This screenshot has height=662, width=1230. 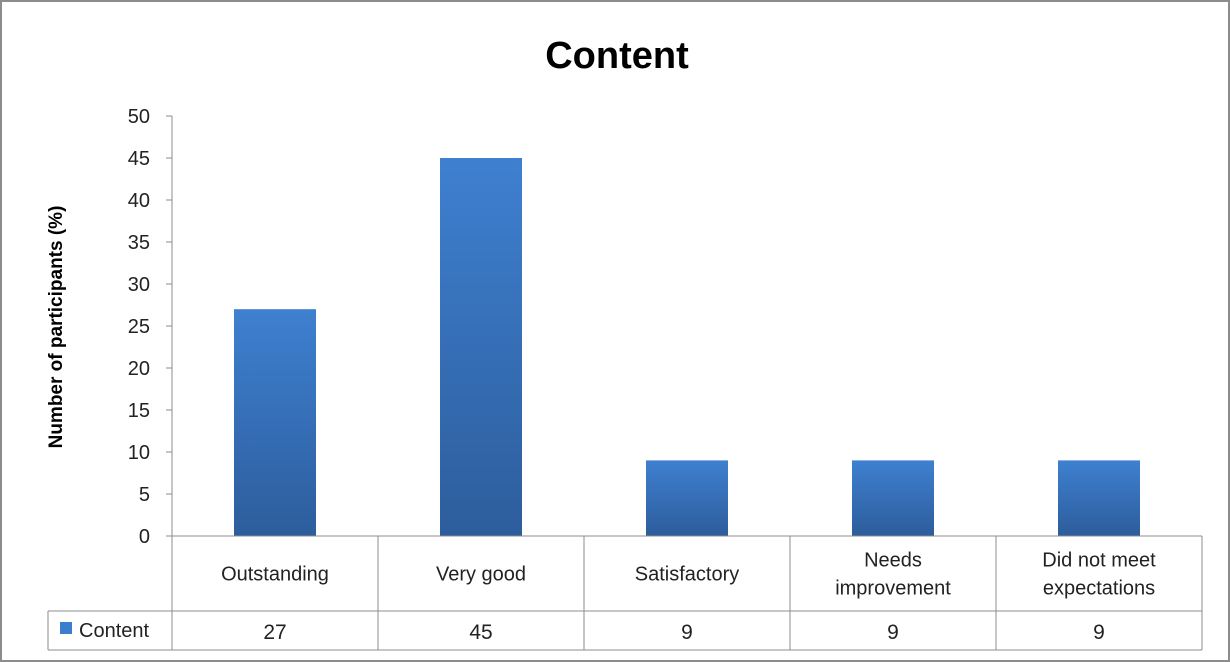 I want to click on legend-label: Content, so click(x=114, y=631).